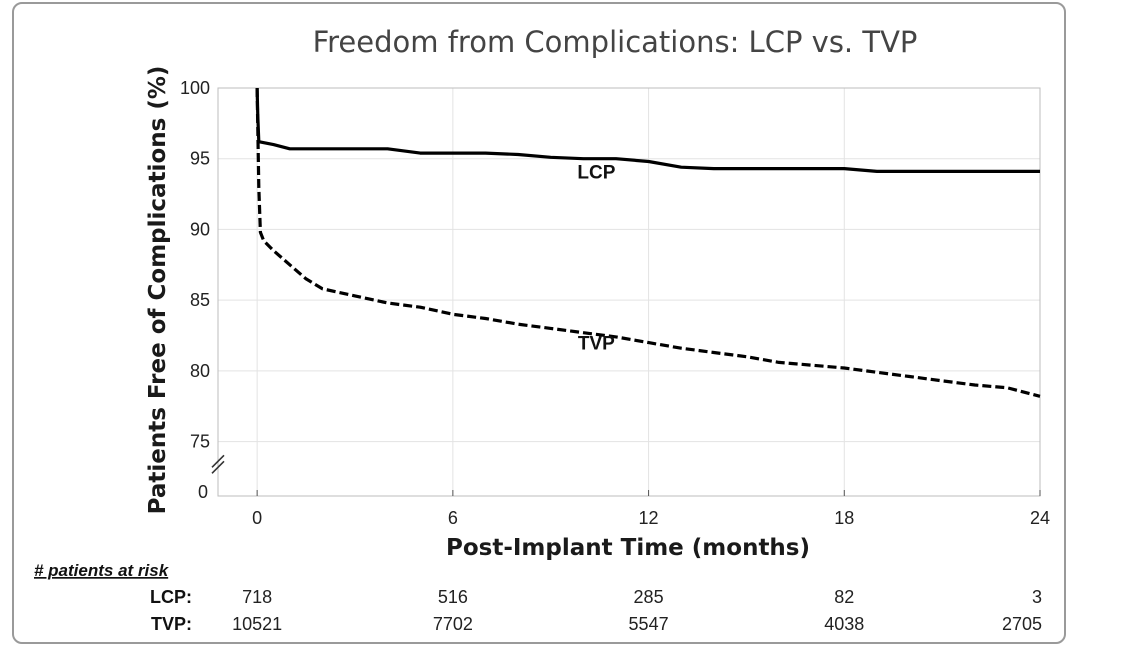  What do you see at coordinates (844, 597) in the screenshot?
I see `risk-value: 82` at bounding box center [844, 597].